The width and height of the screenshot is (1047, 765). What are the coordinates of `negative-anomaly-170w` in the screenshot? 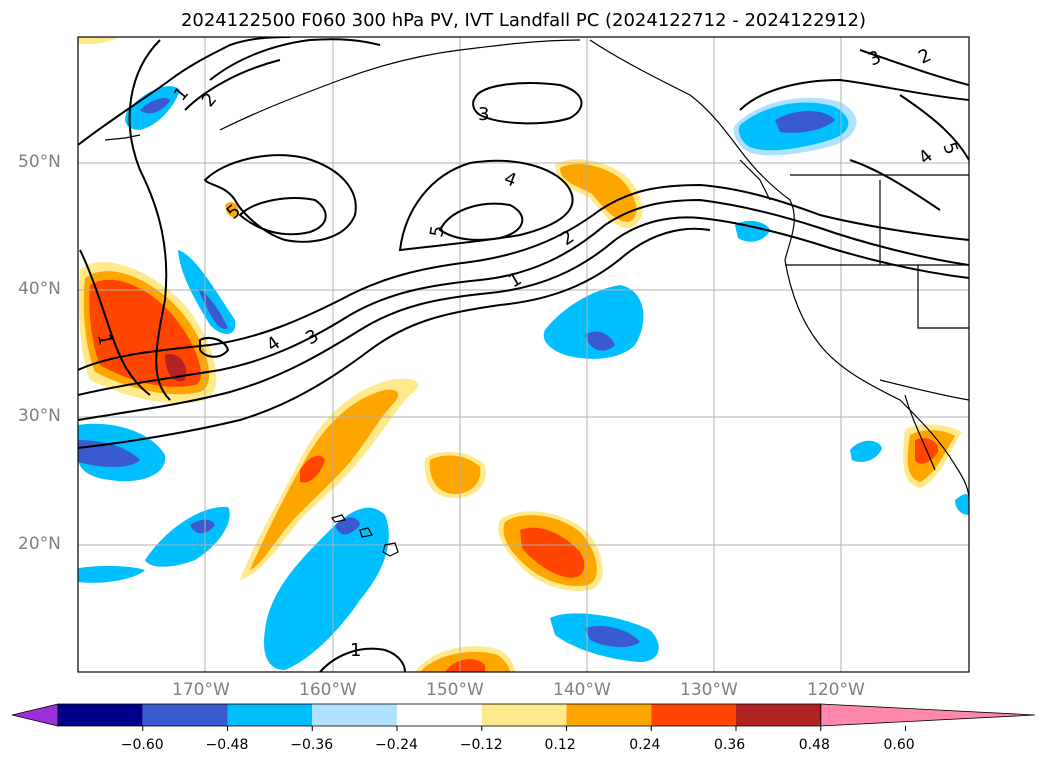 It's located at (207, 292).